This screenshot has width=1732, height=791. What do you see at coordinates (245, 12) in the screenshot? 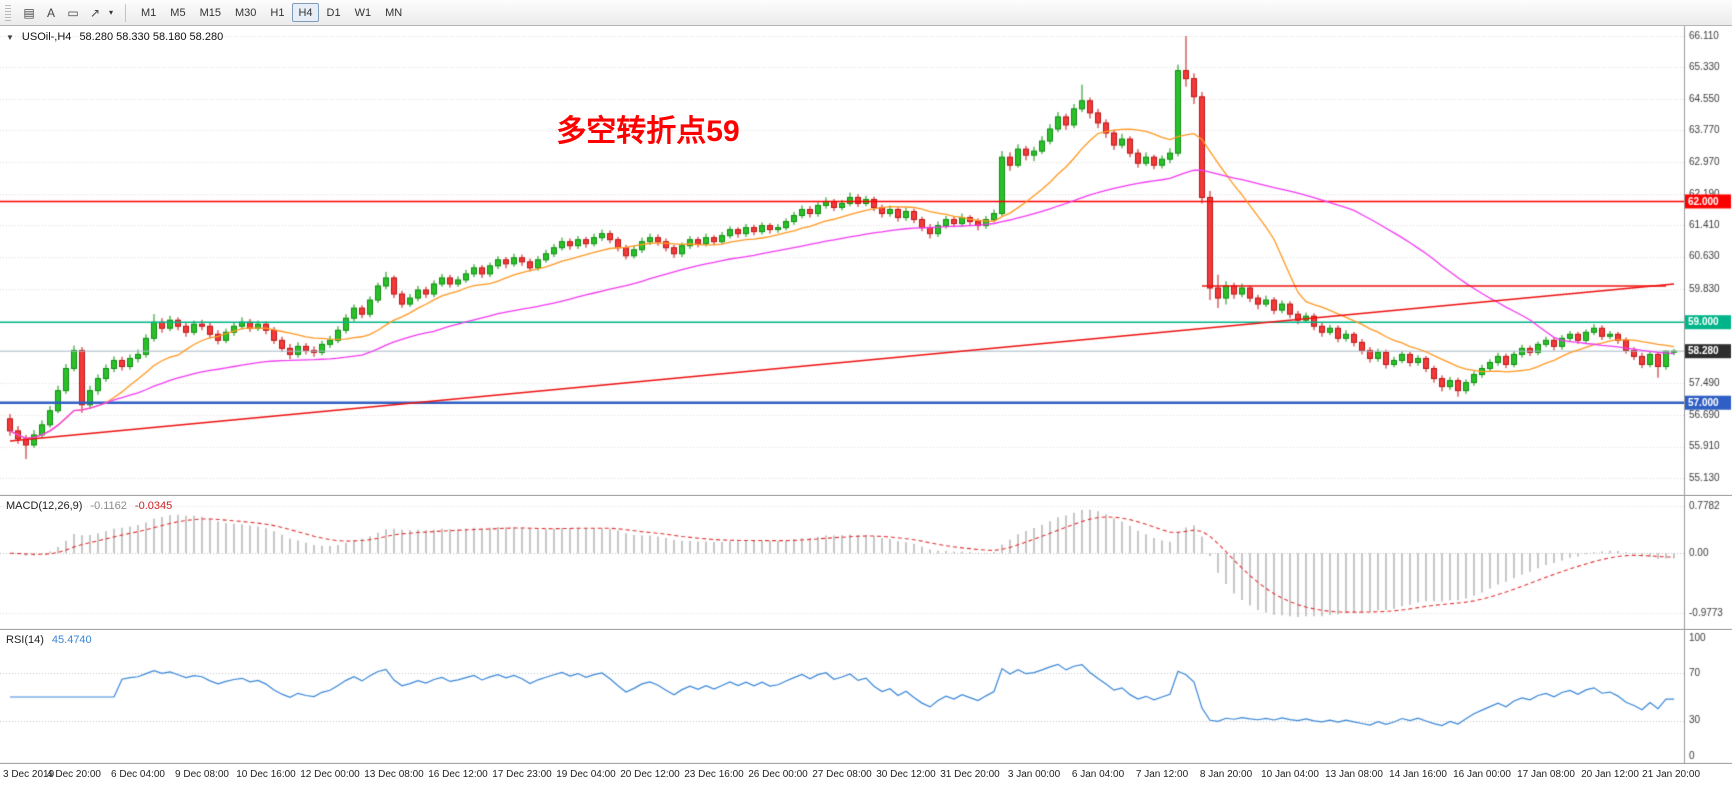
I see `timeframe-m30-button: M30` at bounding box center [245, 12].